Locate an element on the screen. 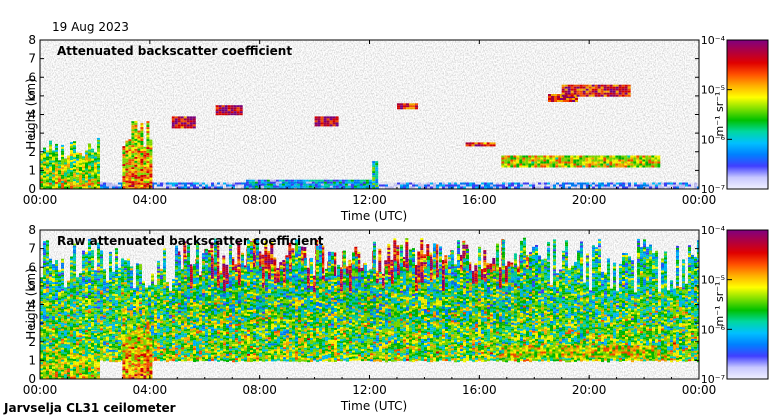 This screenshot has width=780, height=420. y-tick-label: 2 is located at coordinates (32, 152).